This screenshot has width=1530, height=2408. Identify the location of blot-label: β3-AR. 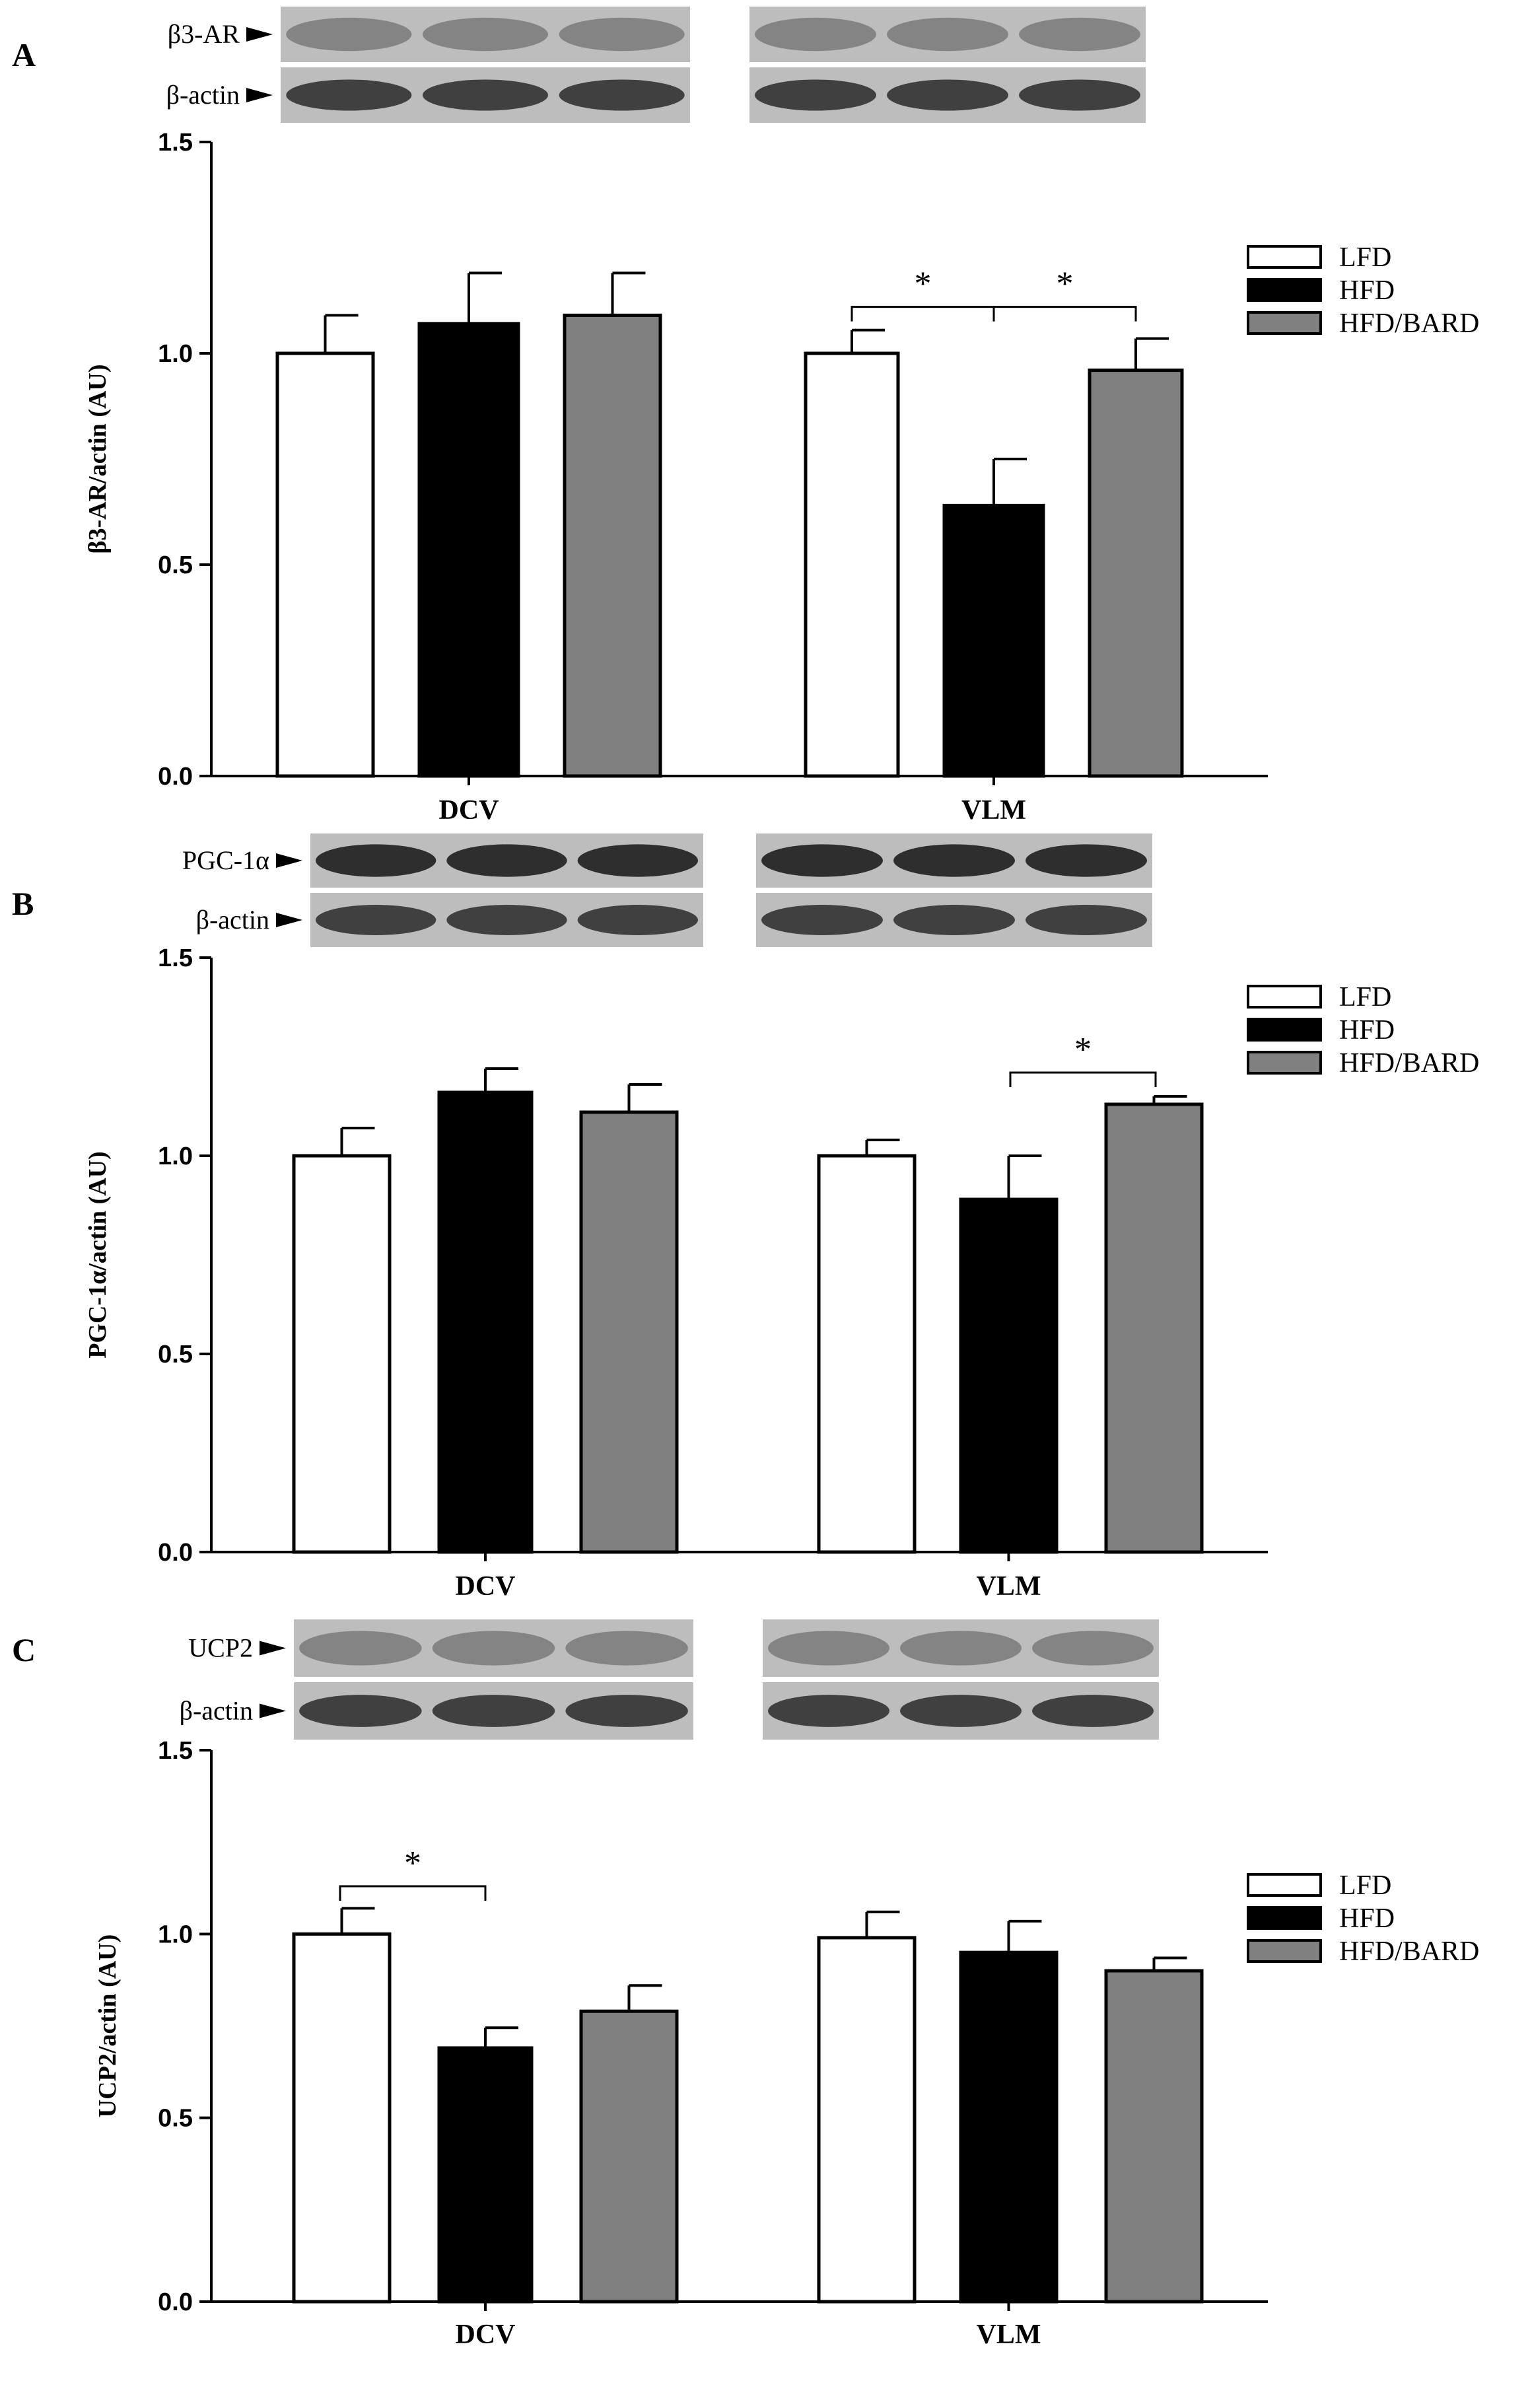
(204, 34).